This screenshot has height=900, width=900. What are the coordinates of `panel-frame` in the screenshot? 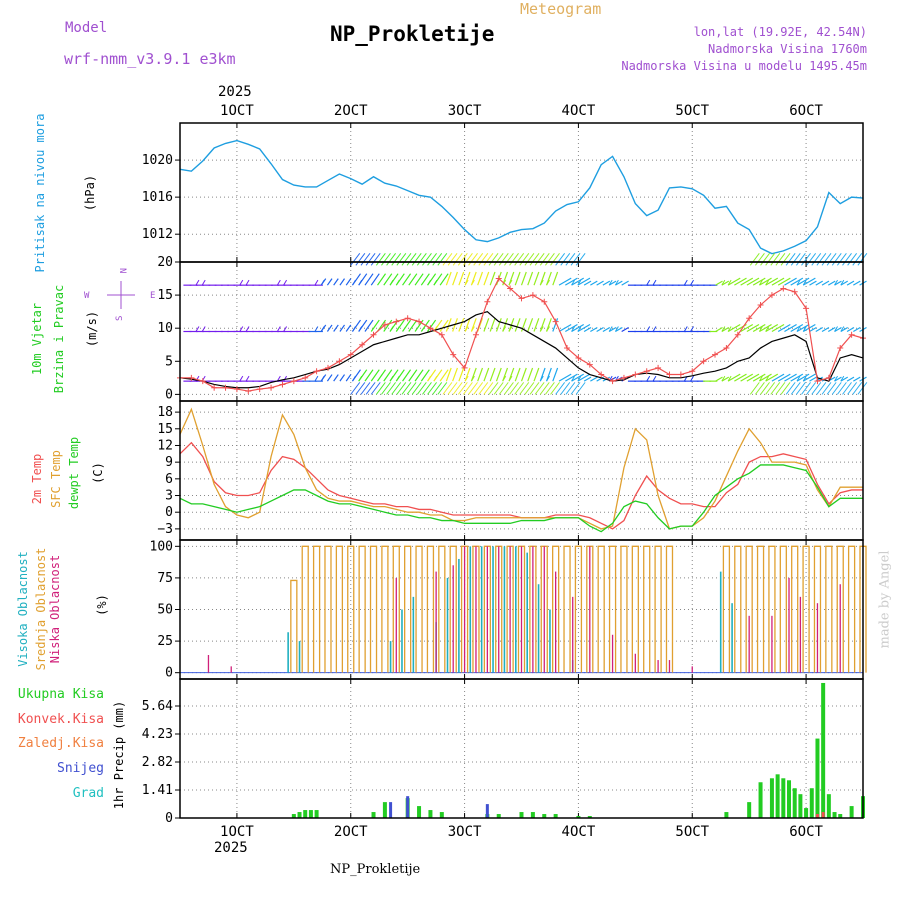 It's located at (521, 470).